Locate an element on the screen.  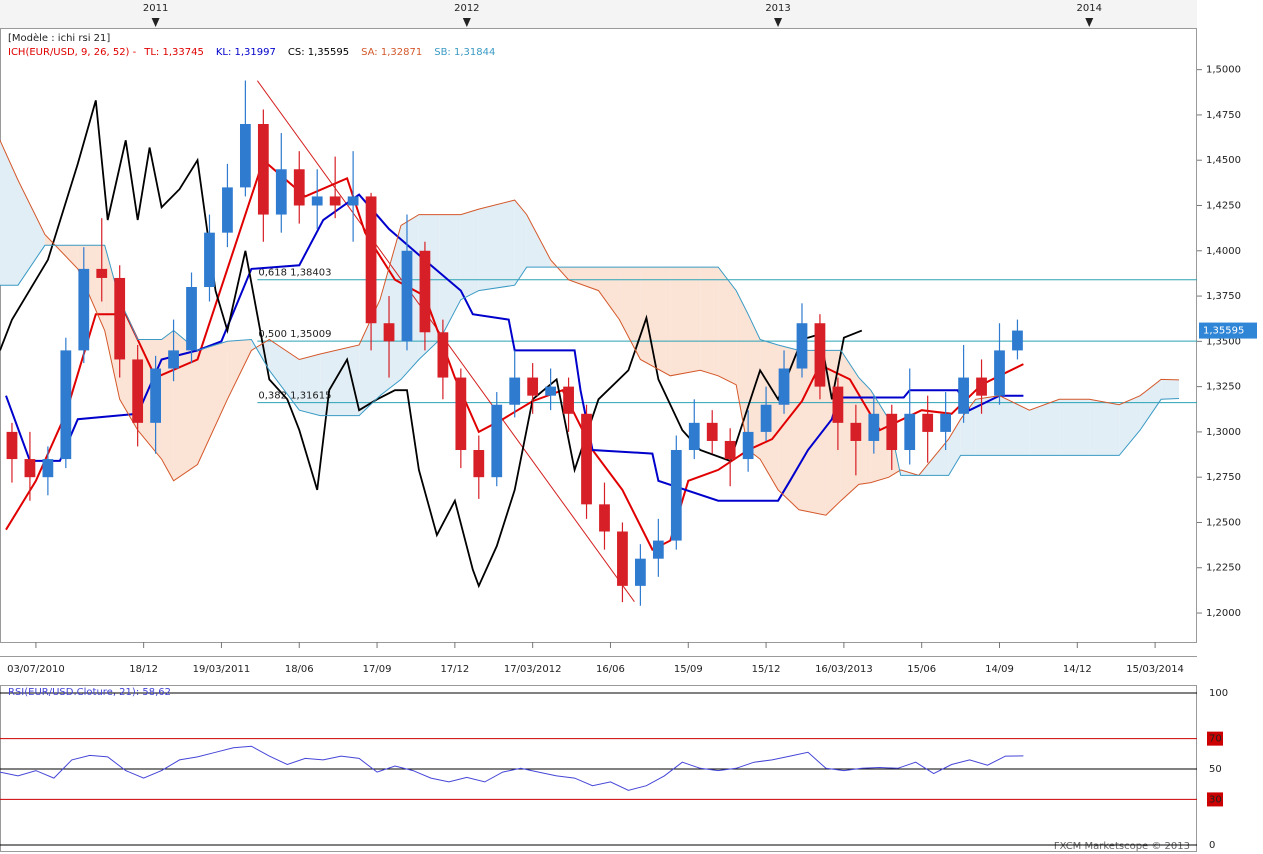
x2-tick-label: 2012 is located at coordinates (466, 8).